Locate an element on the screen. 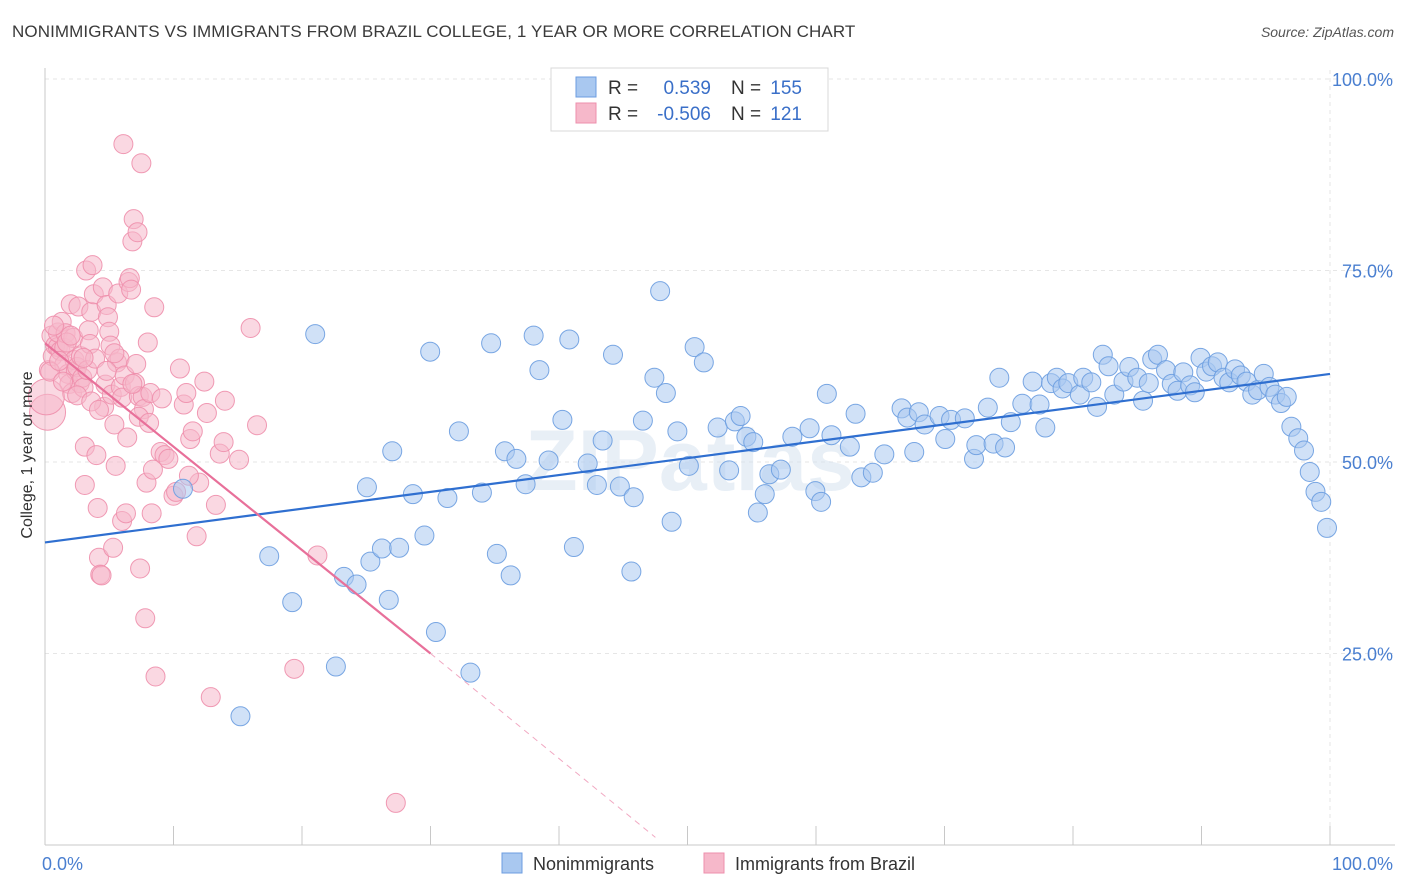 The image size is (1406, 892). y-axis-label: College, 1 year or more is located at coordinates (27, 454).